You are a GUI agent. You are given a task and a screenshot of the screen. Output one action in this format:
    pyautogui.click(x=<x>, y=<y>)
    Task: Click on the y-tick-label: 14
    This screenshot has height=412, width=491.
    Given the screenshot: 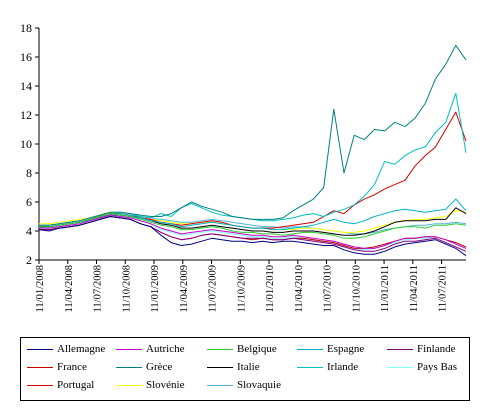 What is the action you would take?
    pyautogui.click(x=26, y=86)
    